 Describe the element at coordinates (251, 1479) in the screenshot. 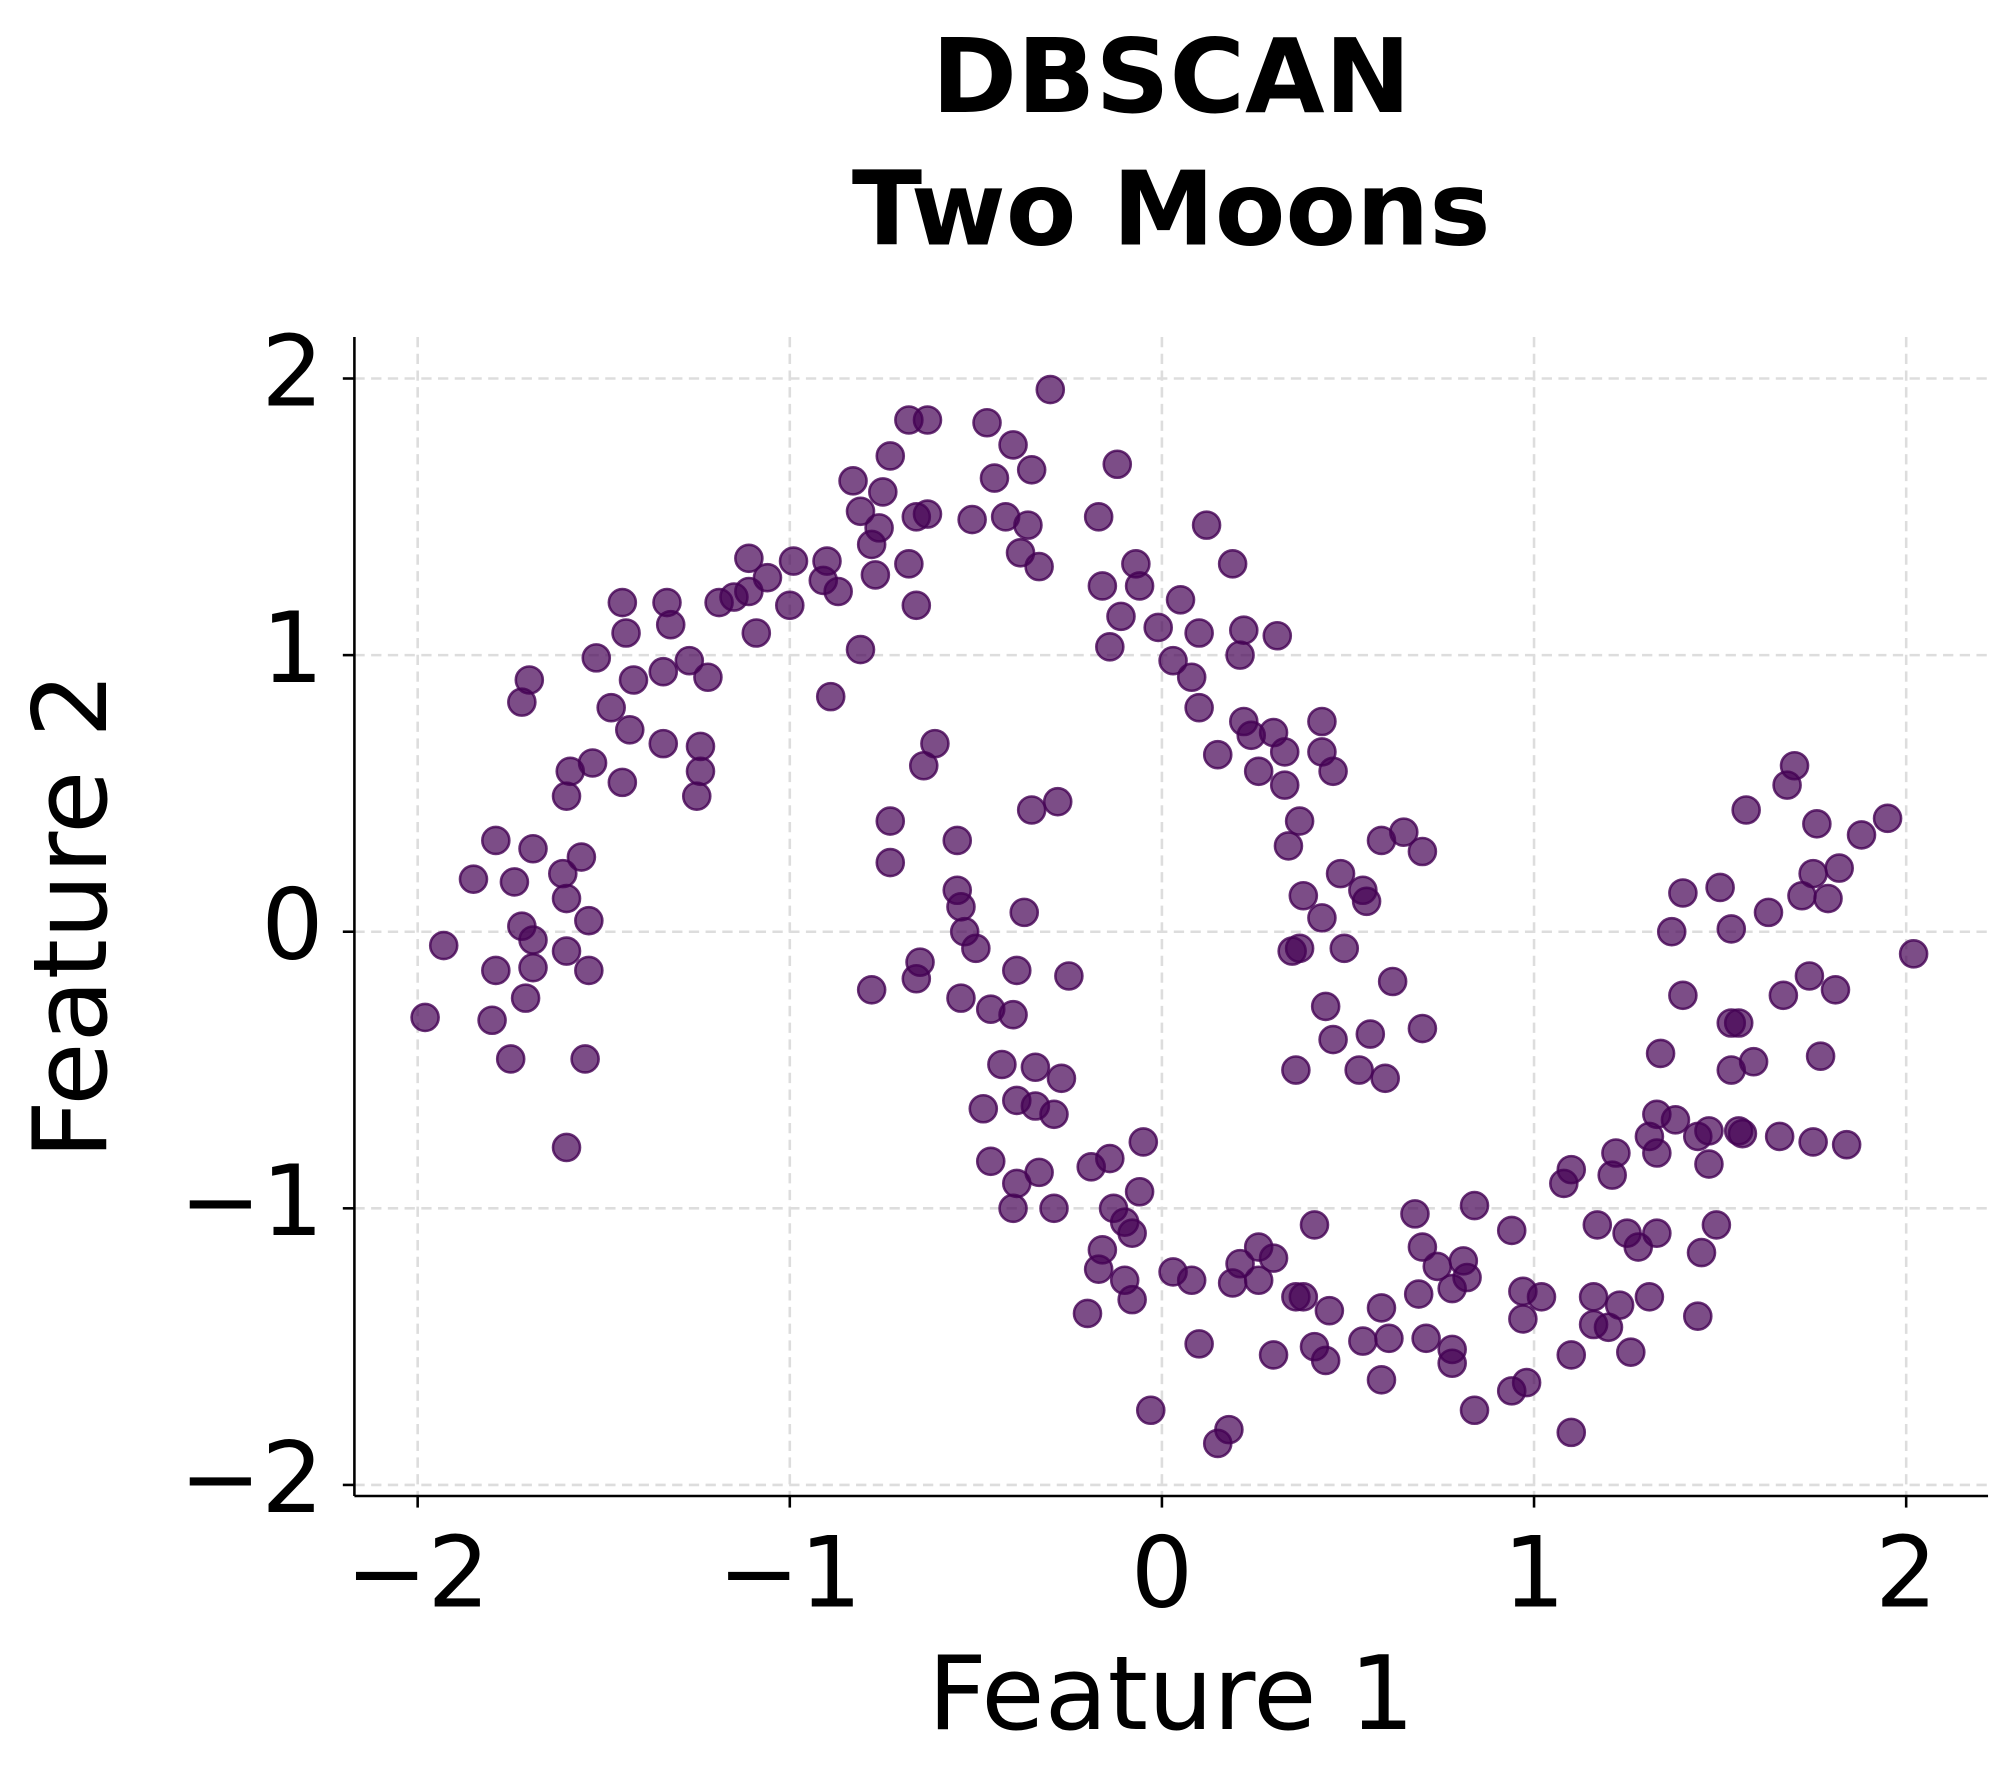

I see `y-tick-label: −2` at that location.